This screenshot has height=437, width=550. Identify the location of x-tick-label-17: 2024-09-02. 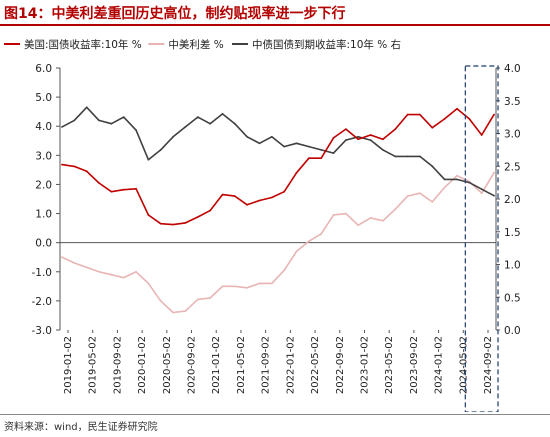
(488, 365).